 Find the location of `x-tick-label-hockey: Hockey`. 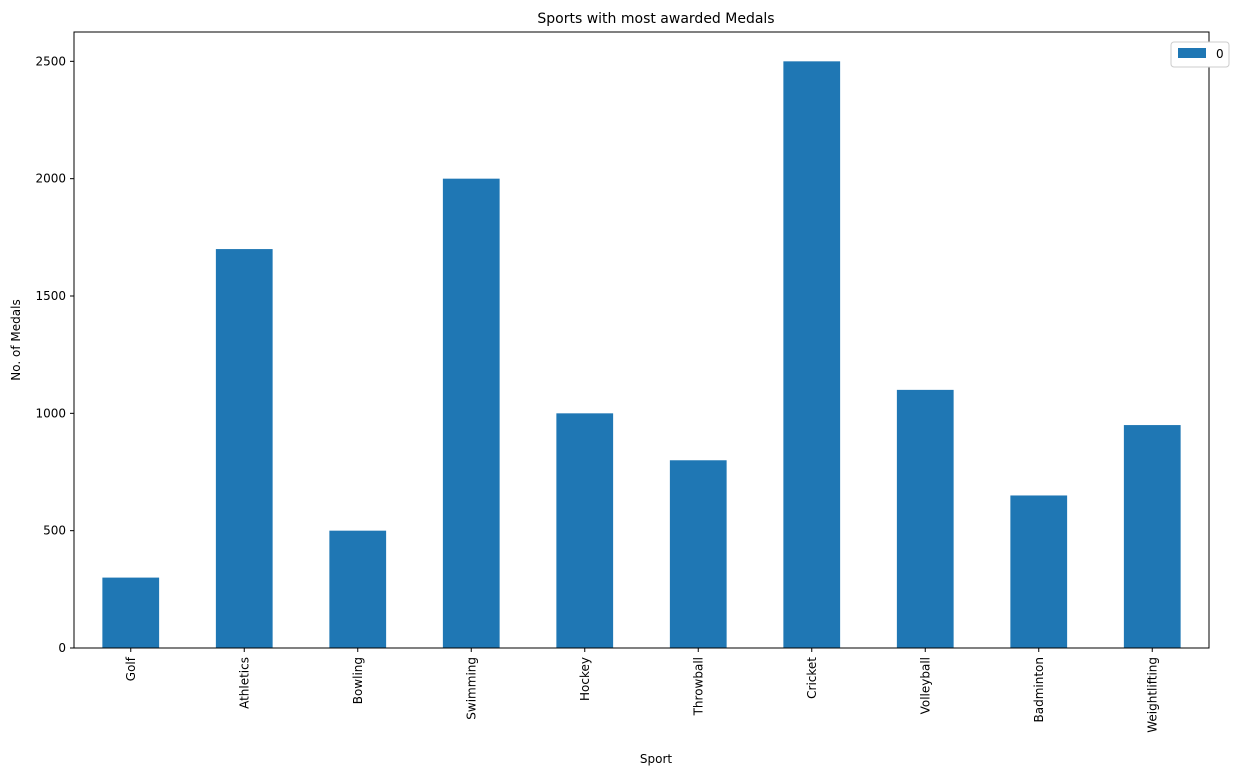

x-tick-label-hockey: Hockey is located at coordinates (585, 679).